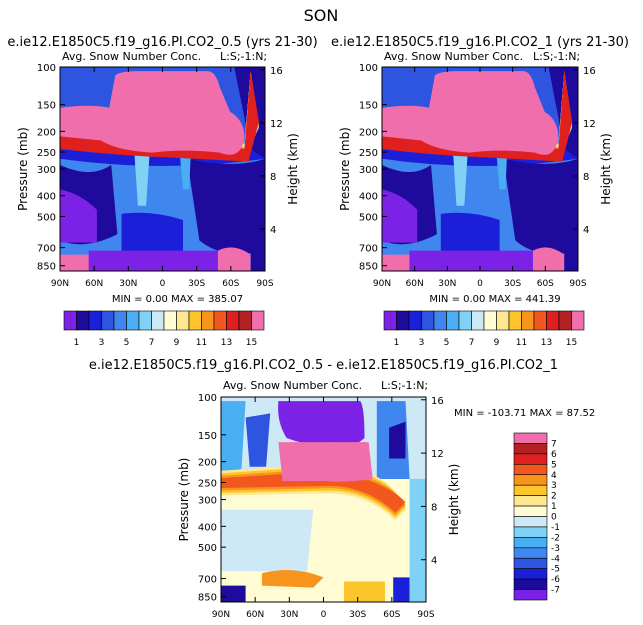  I want to click on field-layer-lower-left, so click(267, 540).